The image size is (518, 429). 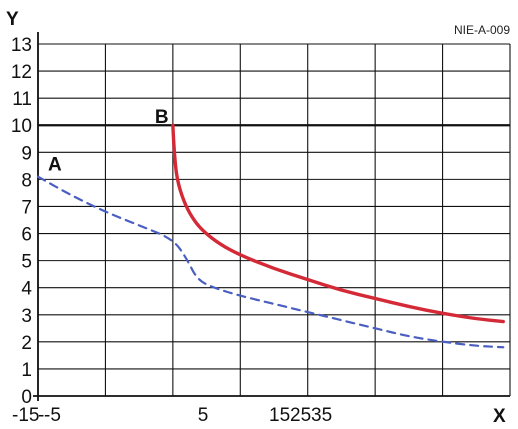 What do you see at coordinates (55, 165) in the screenshot?
I see `series-label-a: A` at bounding box center [55, 165].